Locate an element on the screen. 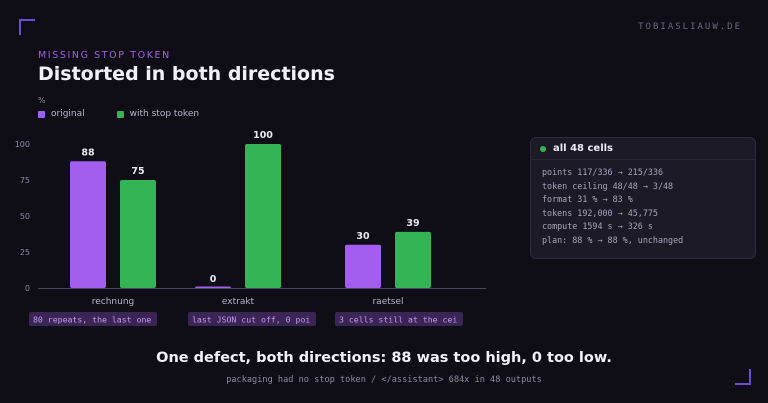 Image resolution: width=768 pixels, height=403 pixels. summary-line: tokens 192,000 → 45,775 is located at coordinates (600, 212).